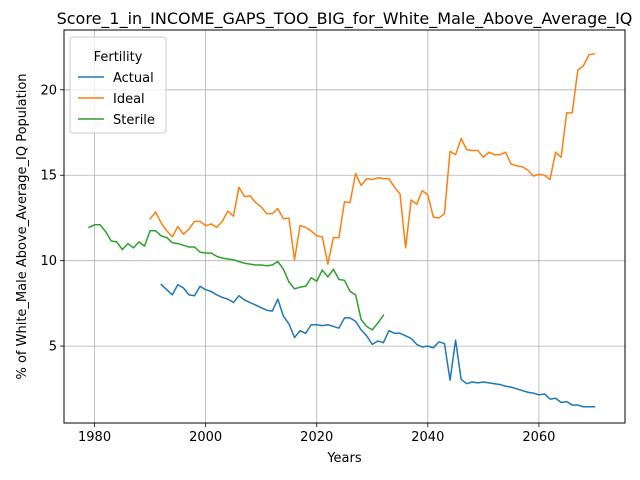  I want to click on x-tick-label: 1980, so click(94, 437).